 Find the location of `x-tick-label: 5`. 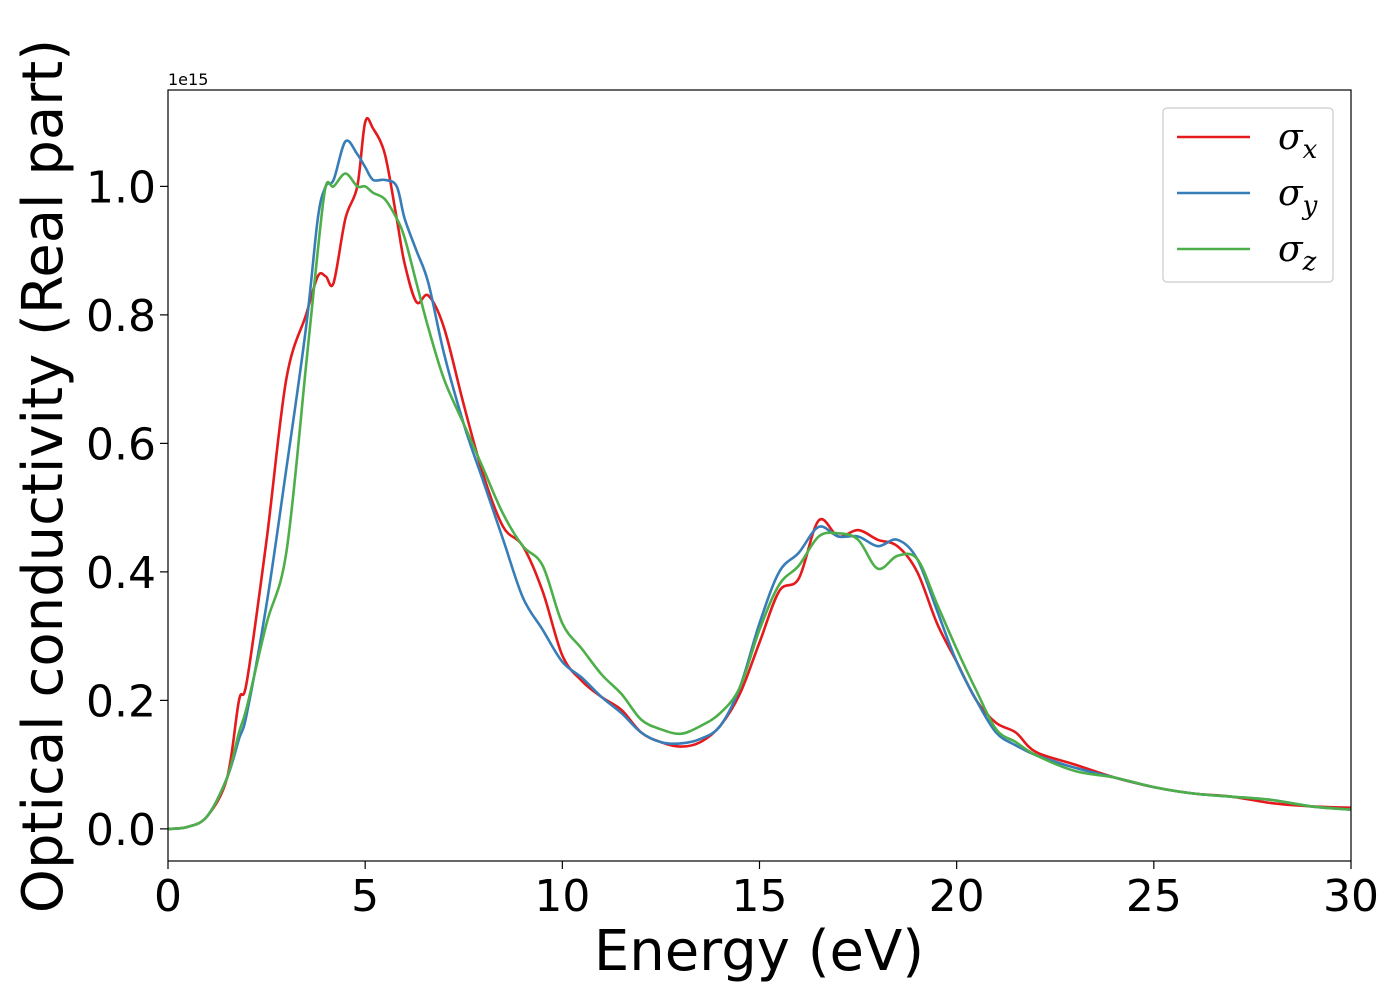

x-tick-label: 5 is located at coordinates (365, 896).